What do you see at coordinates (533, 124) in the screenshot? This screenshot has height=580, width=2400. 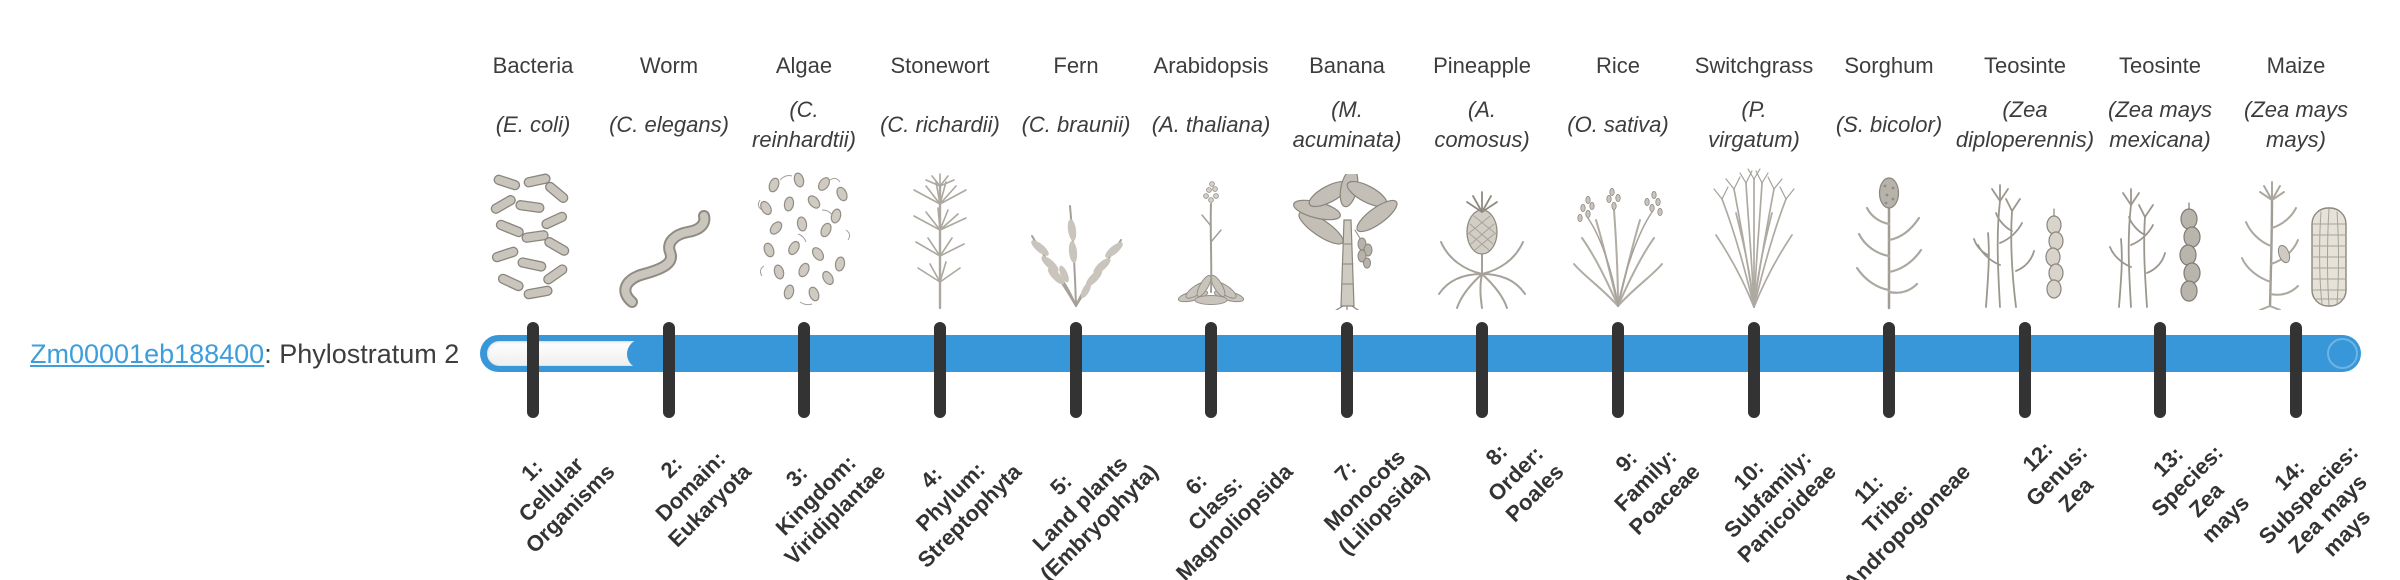 I see `organism-species: (E. coli)` at bounding box center [533, 124].